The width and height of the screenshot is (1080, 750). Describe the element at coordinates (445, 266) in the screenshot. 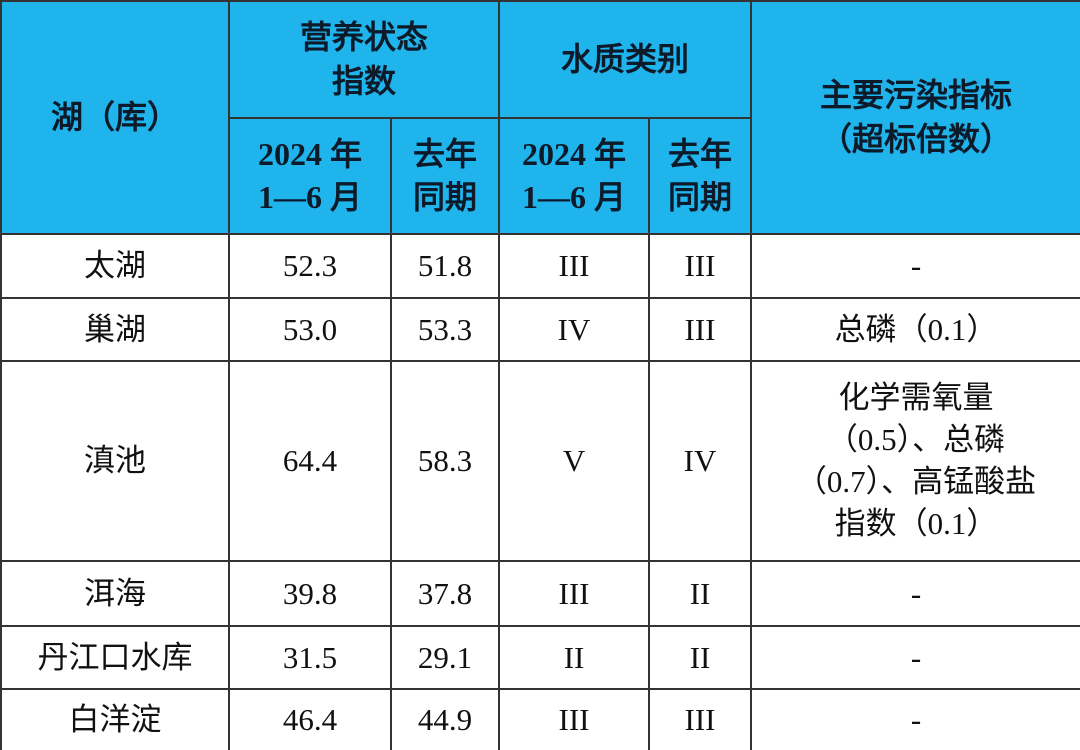

I see `value-cell: 51.8` at that location.